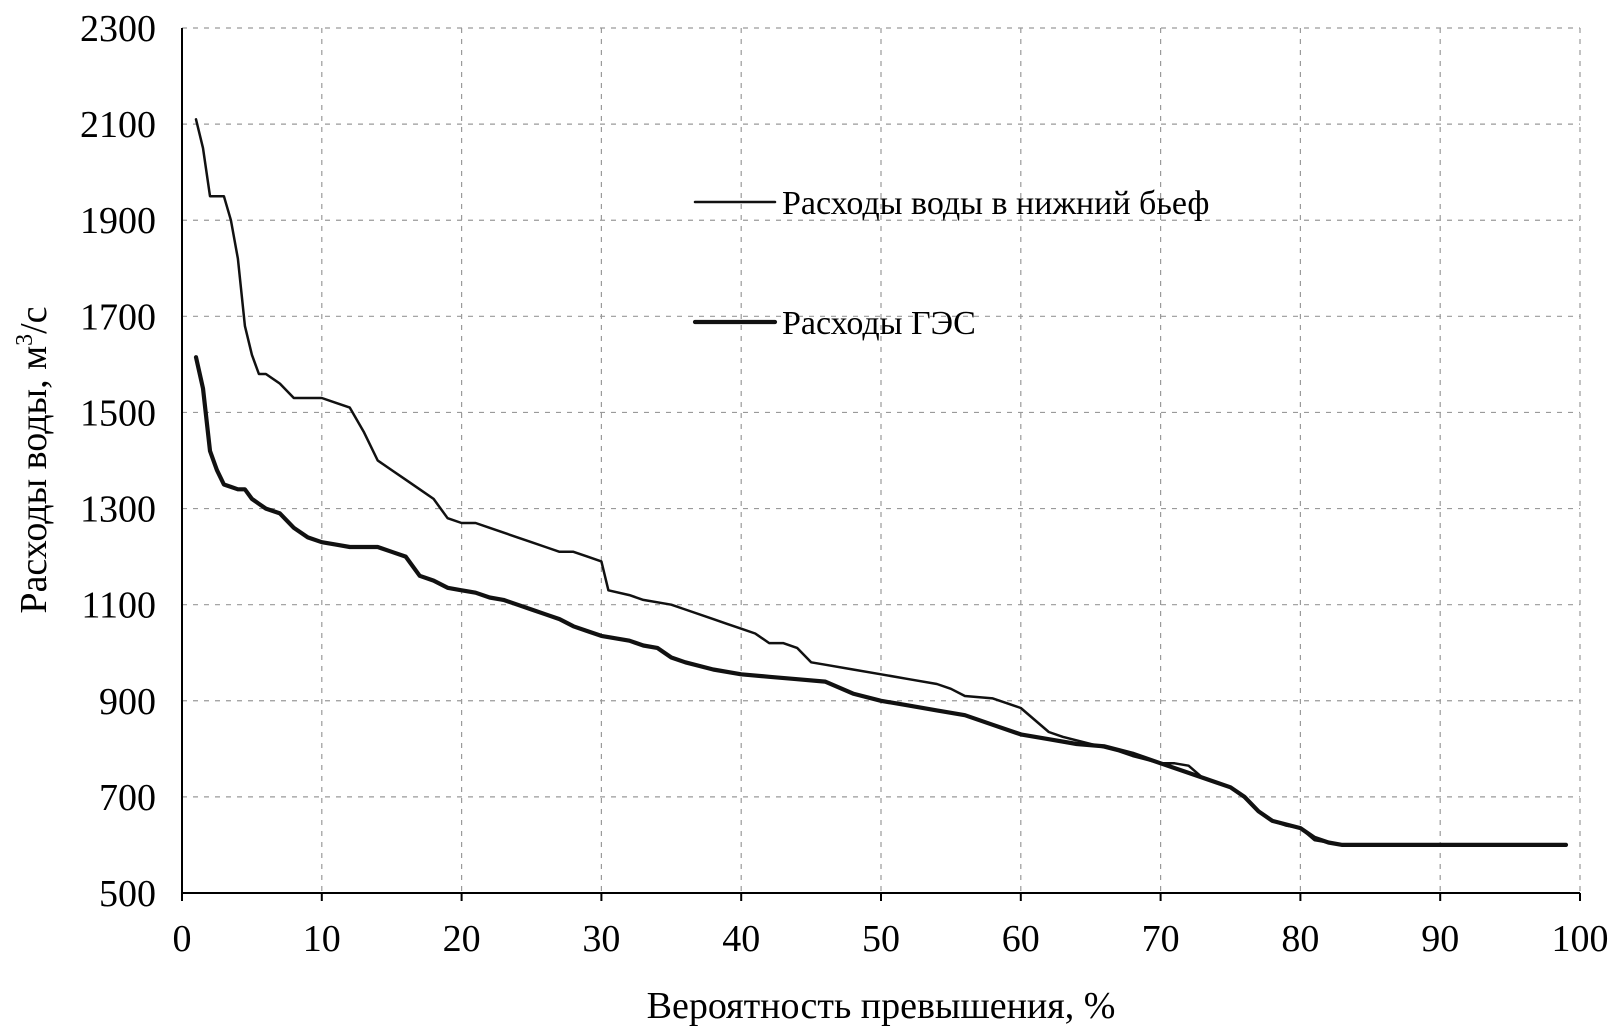  What do you see at coordinates (1440, 939) in the screenshot?
I see `x-tick-label-90: 90` at bounding box center [1440, 939].